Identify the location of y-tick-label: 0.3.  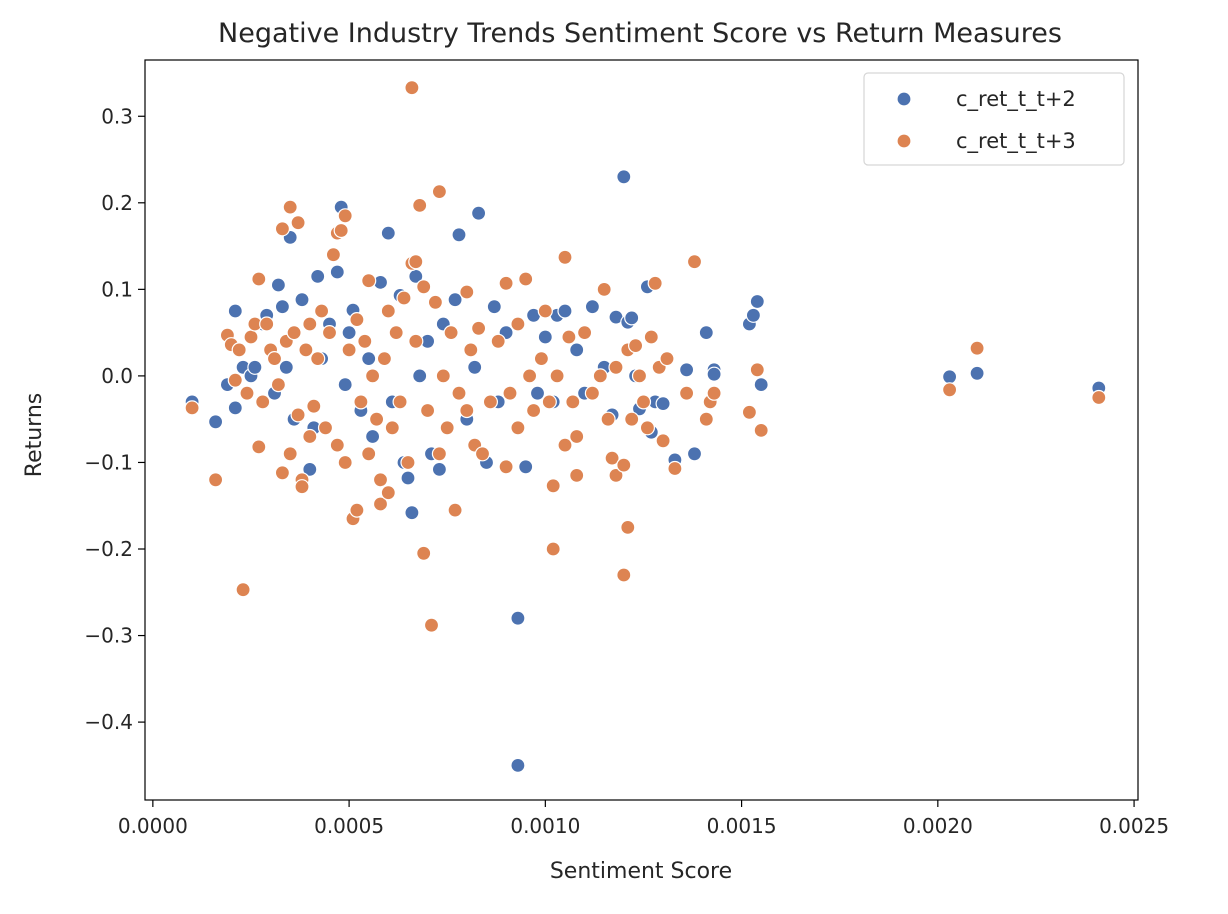
(117, 116).